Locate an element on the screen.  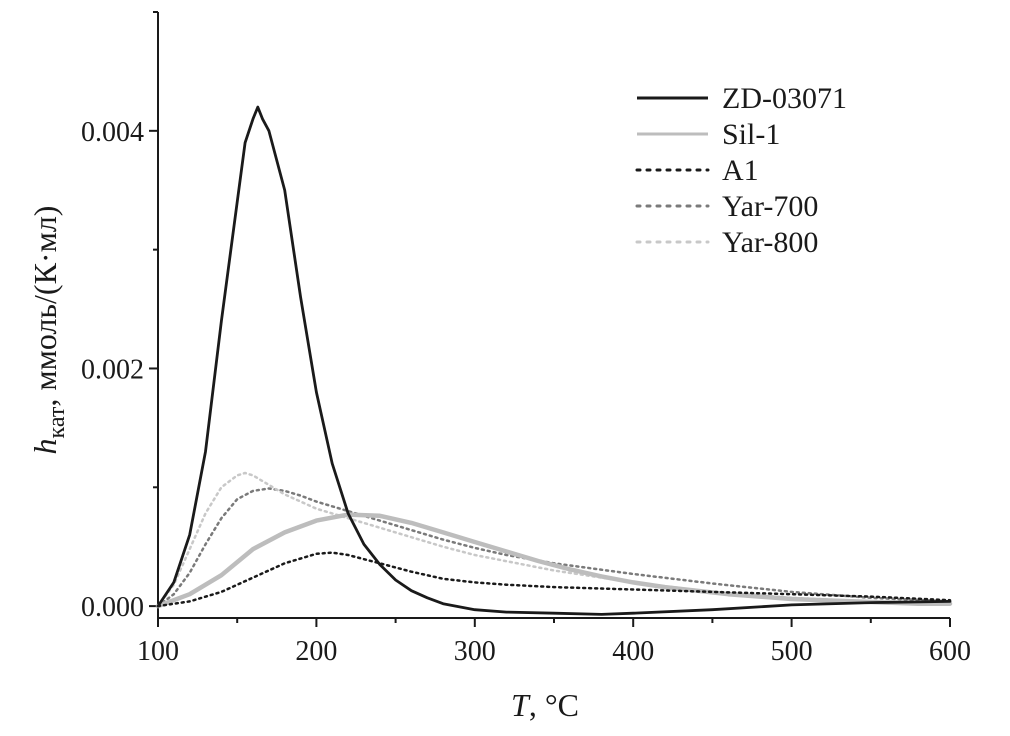
y-tick-label: 0.002 is located at coordinates (112, 369).